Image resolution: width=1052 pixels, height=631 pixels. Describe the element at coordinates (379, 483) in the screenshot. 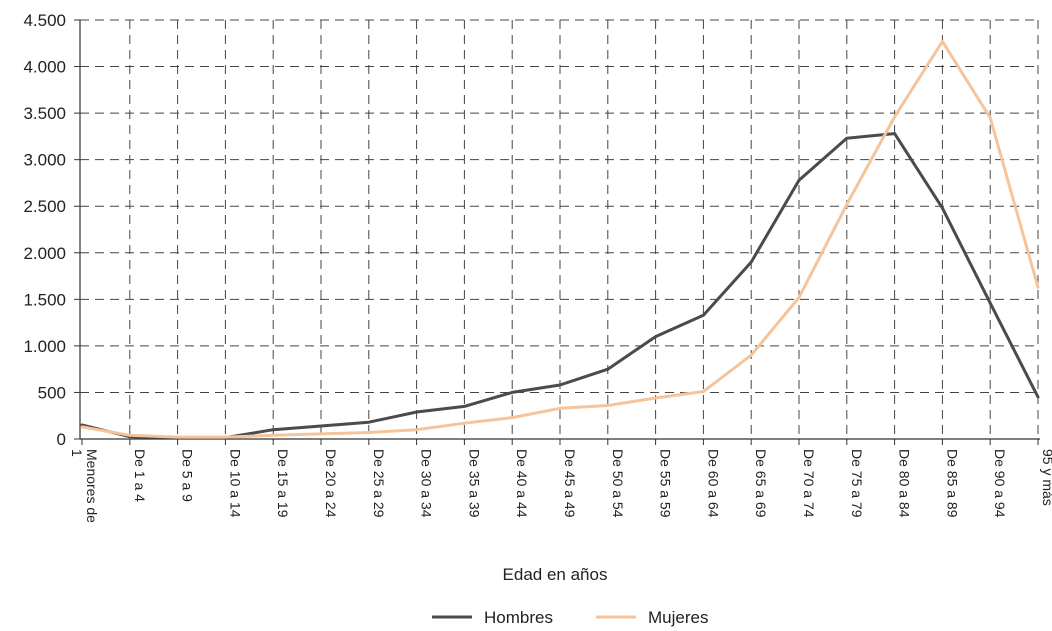

I see `x-tick-label: De 25 a 29` at that location.